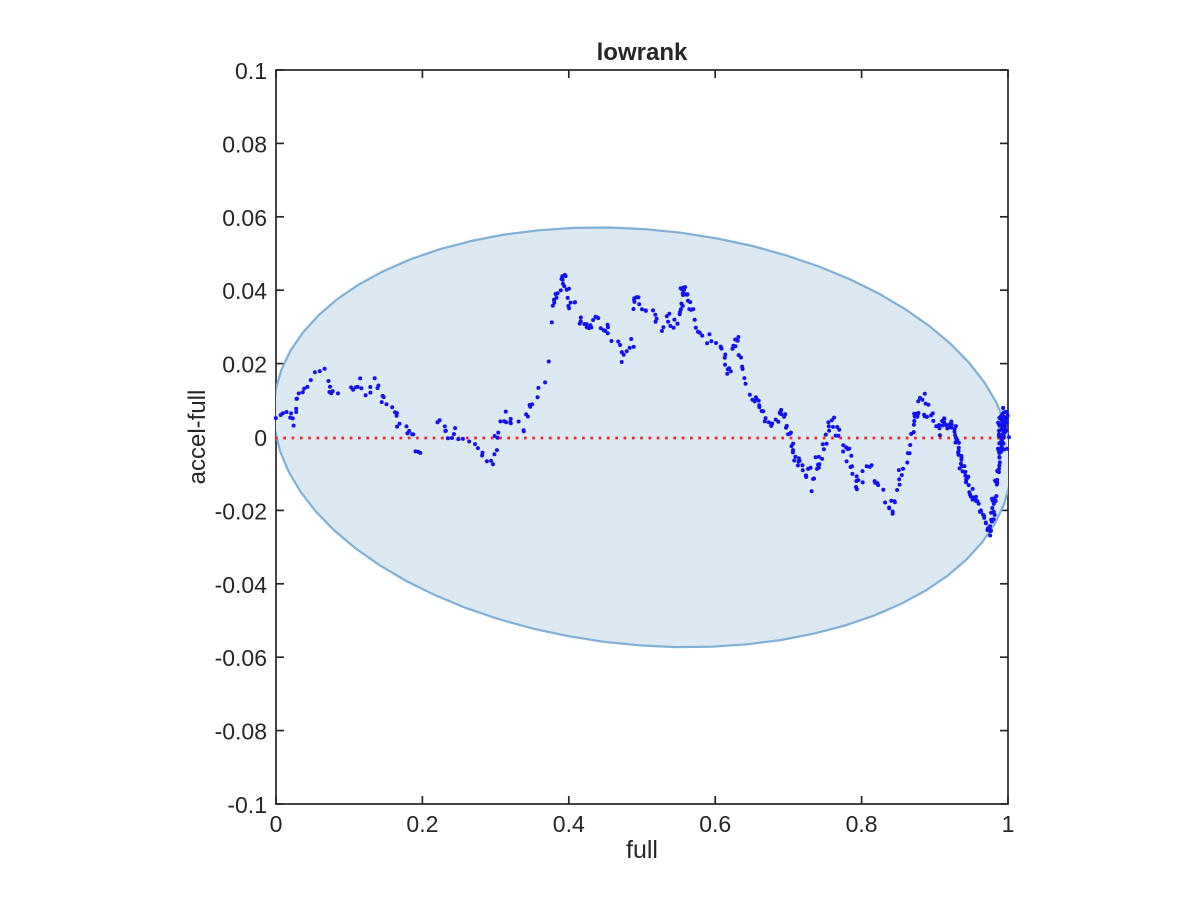 Image resolution: width=1200 pixels, height=905 pixels. I want to click on svg-text: -0.08, so click(241, 732).